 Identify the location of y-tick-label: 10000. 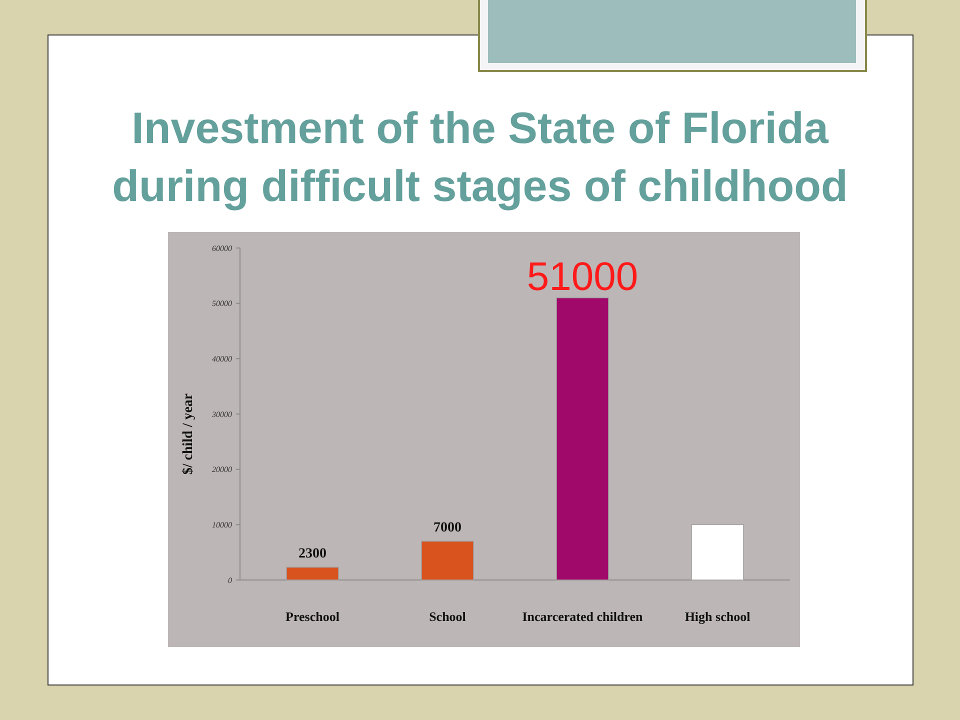
(222, 525).